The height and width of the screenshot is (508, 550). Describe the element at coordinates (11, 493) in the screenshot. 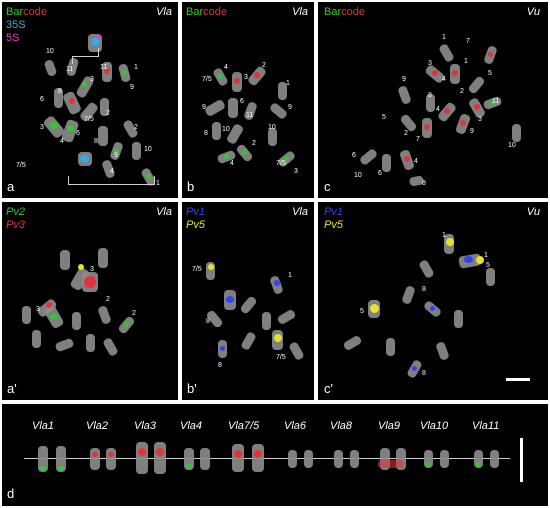

I see `panel-label: d` at that location.